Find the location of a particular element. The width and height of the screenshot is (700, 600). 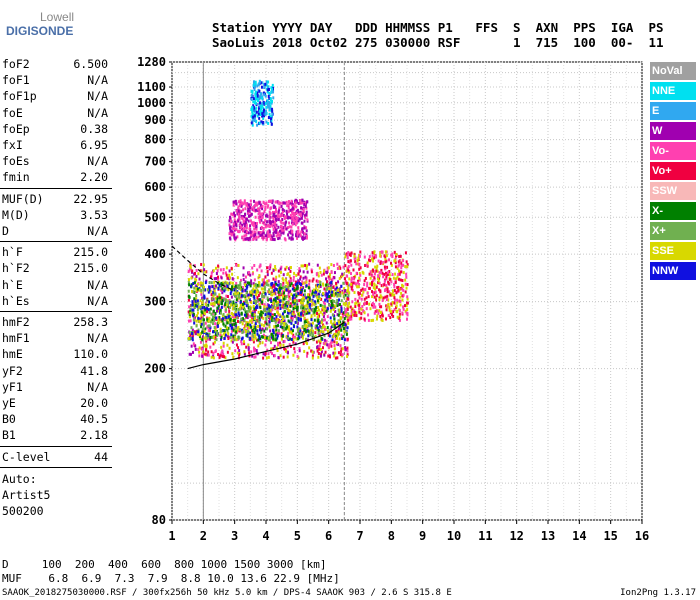

param-name: hmF1 is located at coordinates (16, 338).